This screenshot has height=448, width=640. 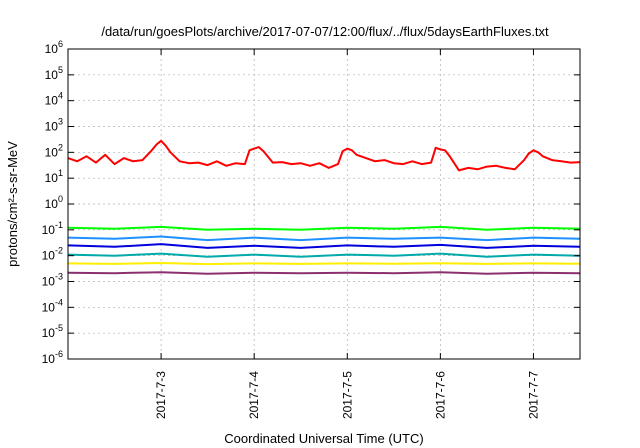 I want to click on y-tick-label: 10⁰, so click(x=54, y=202).